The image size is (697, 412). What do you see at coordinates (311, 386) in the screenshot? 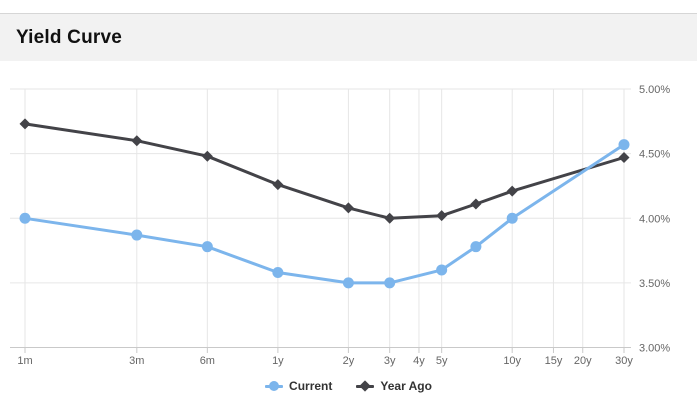
I see `legend-label-current: Current` at bounding box center [311, 386].